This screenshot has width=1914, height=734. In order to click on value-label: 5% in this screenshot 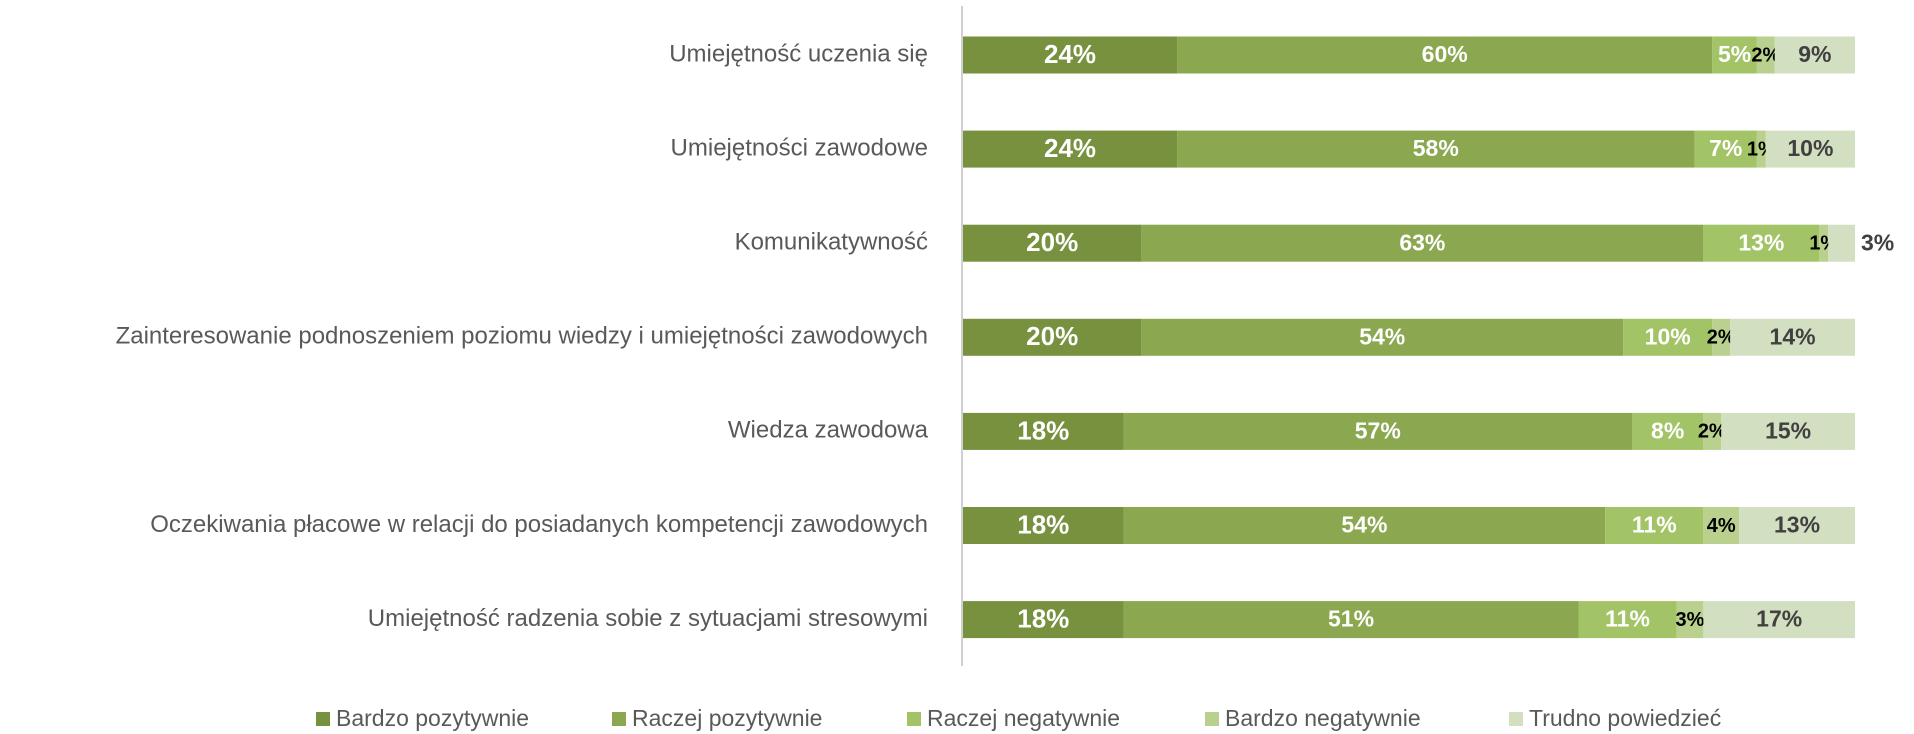, I will do `click(1734, 54)`.